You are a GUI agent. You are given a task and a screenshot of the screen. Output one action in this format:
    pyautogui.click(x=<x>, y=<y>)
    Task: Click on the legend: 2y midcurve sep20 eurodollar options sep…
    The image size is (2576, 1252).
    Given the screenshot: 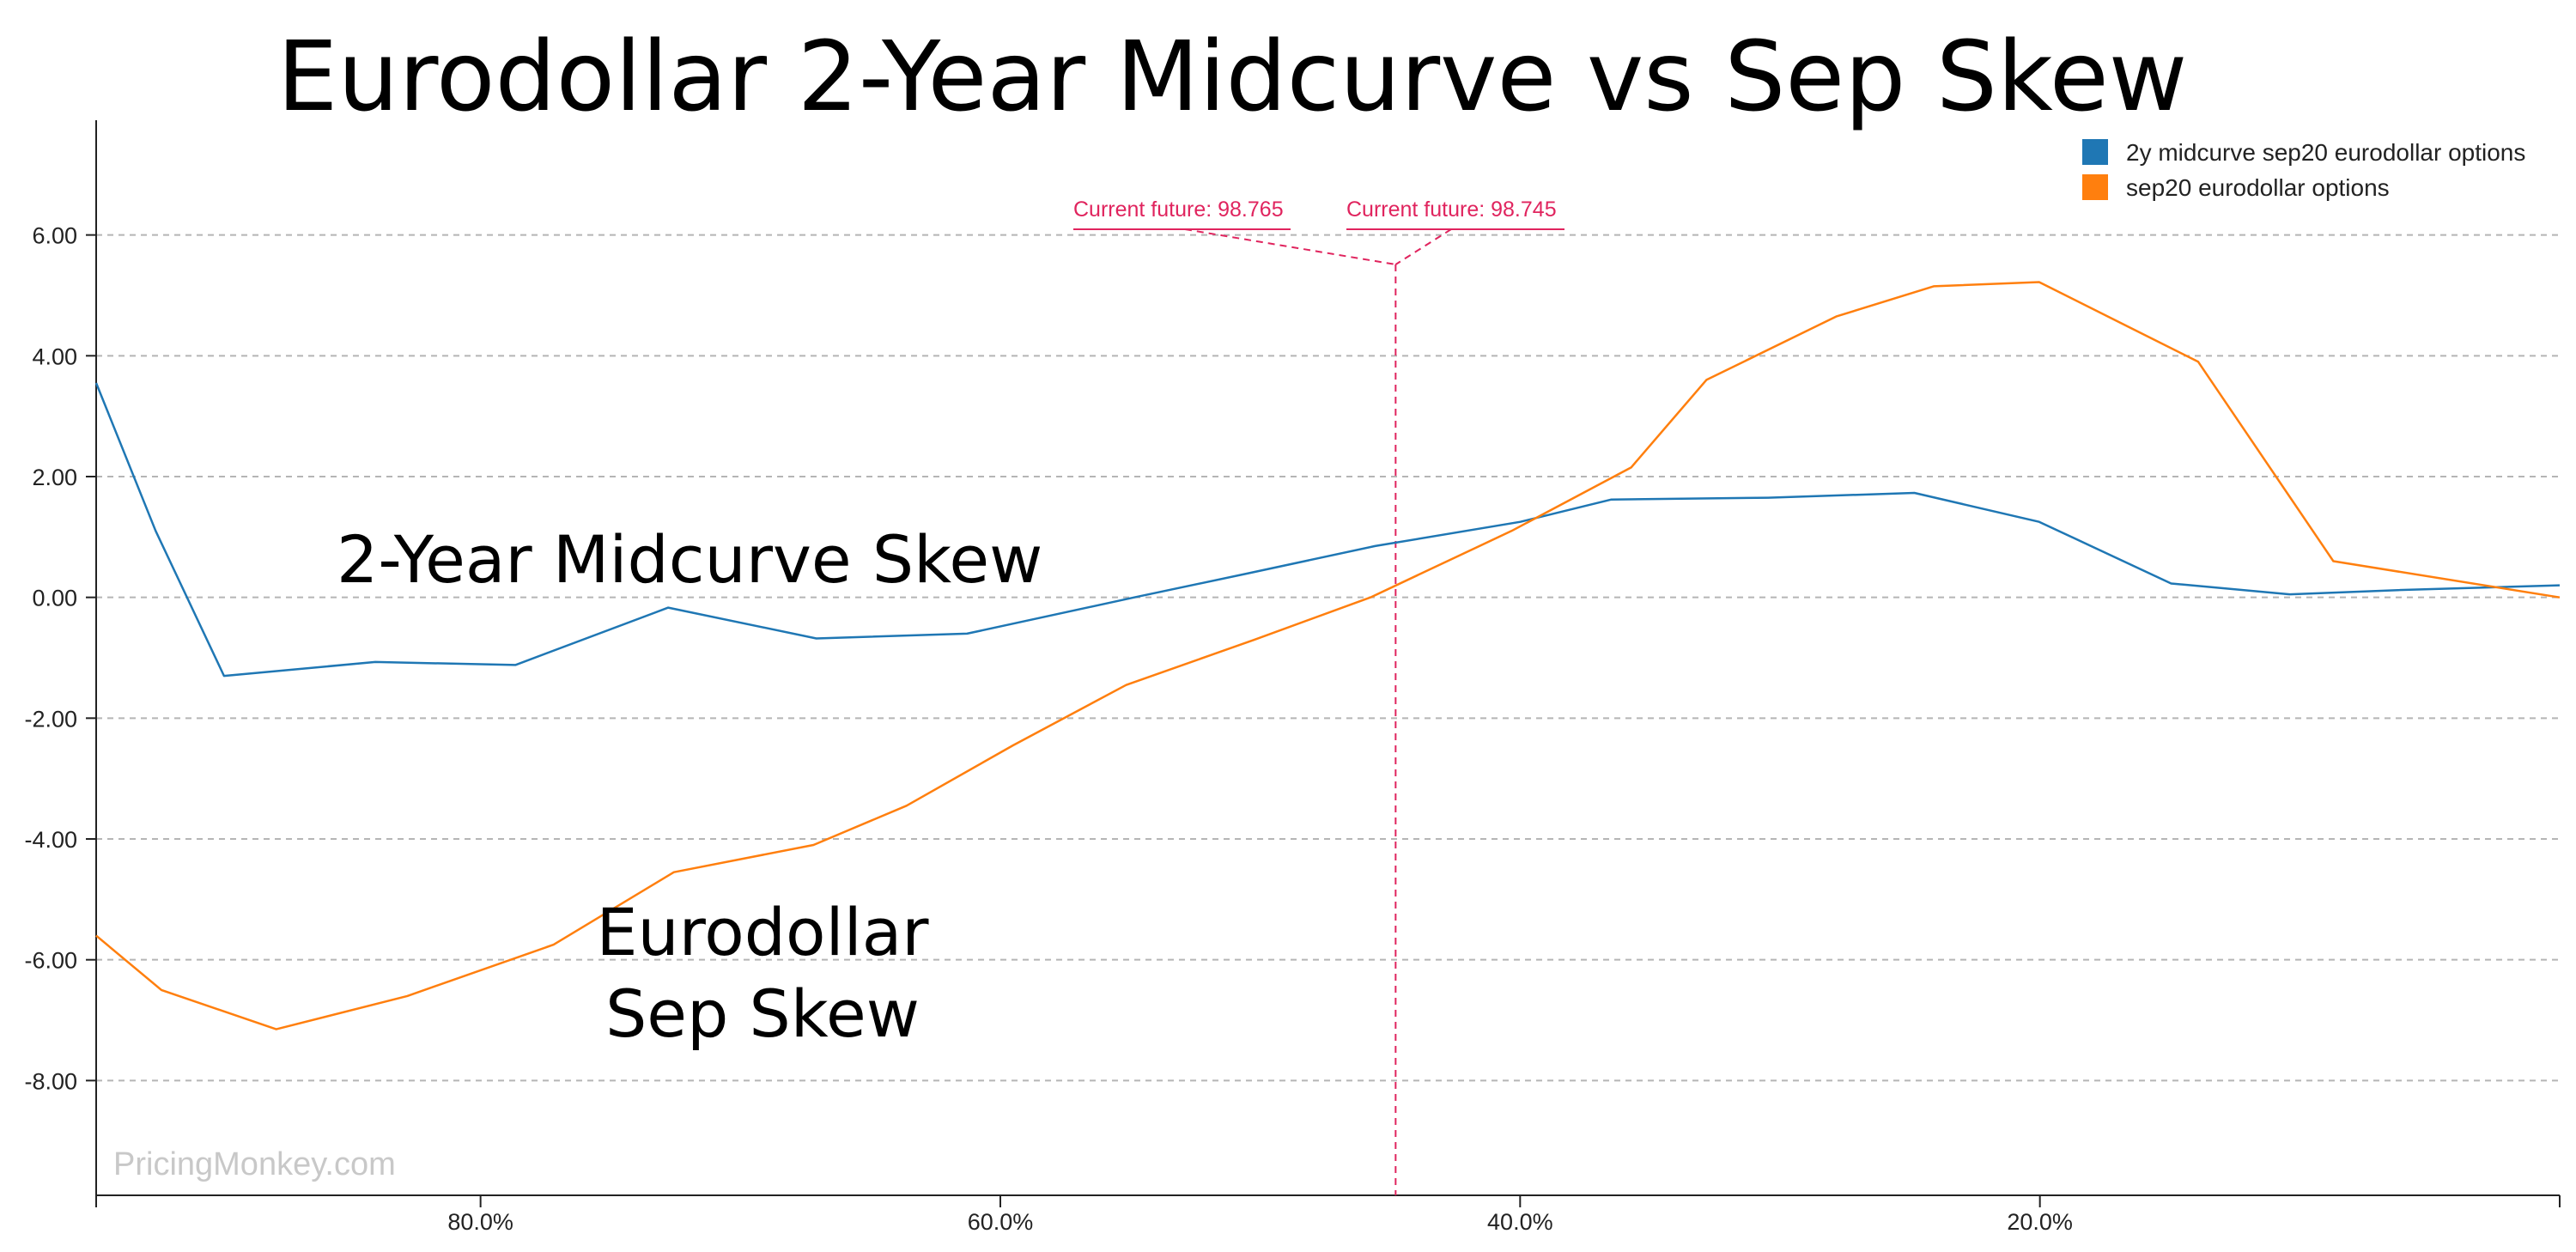 What is the action you would take?
    pyautogui.click(x=2303, y=170)
    